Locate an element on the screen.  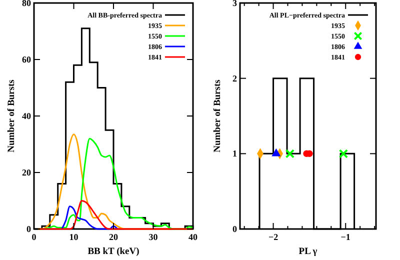
x-tick-label: 20 is located at coordinates (113, 237).